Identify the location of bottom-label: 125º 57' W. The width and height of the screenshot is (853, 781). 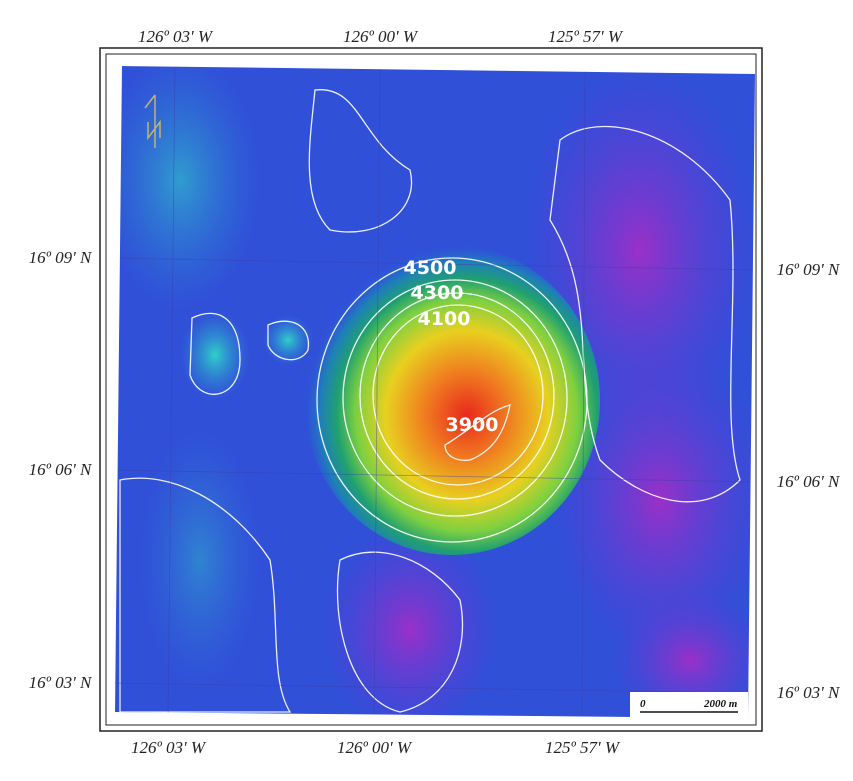
(583, 747).